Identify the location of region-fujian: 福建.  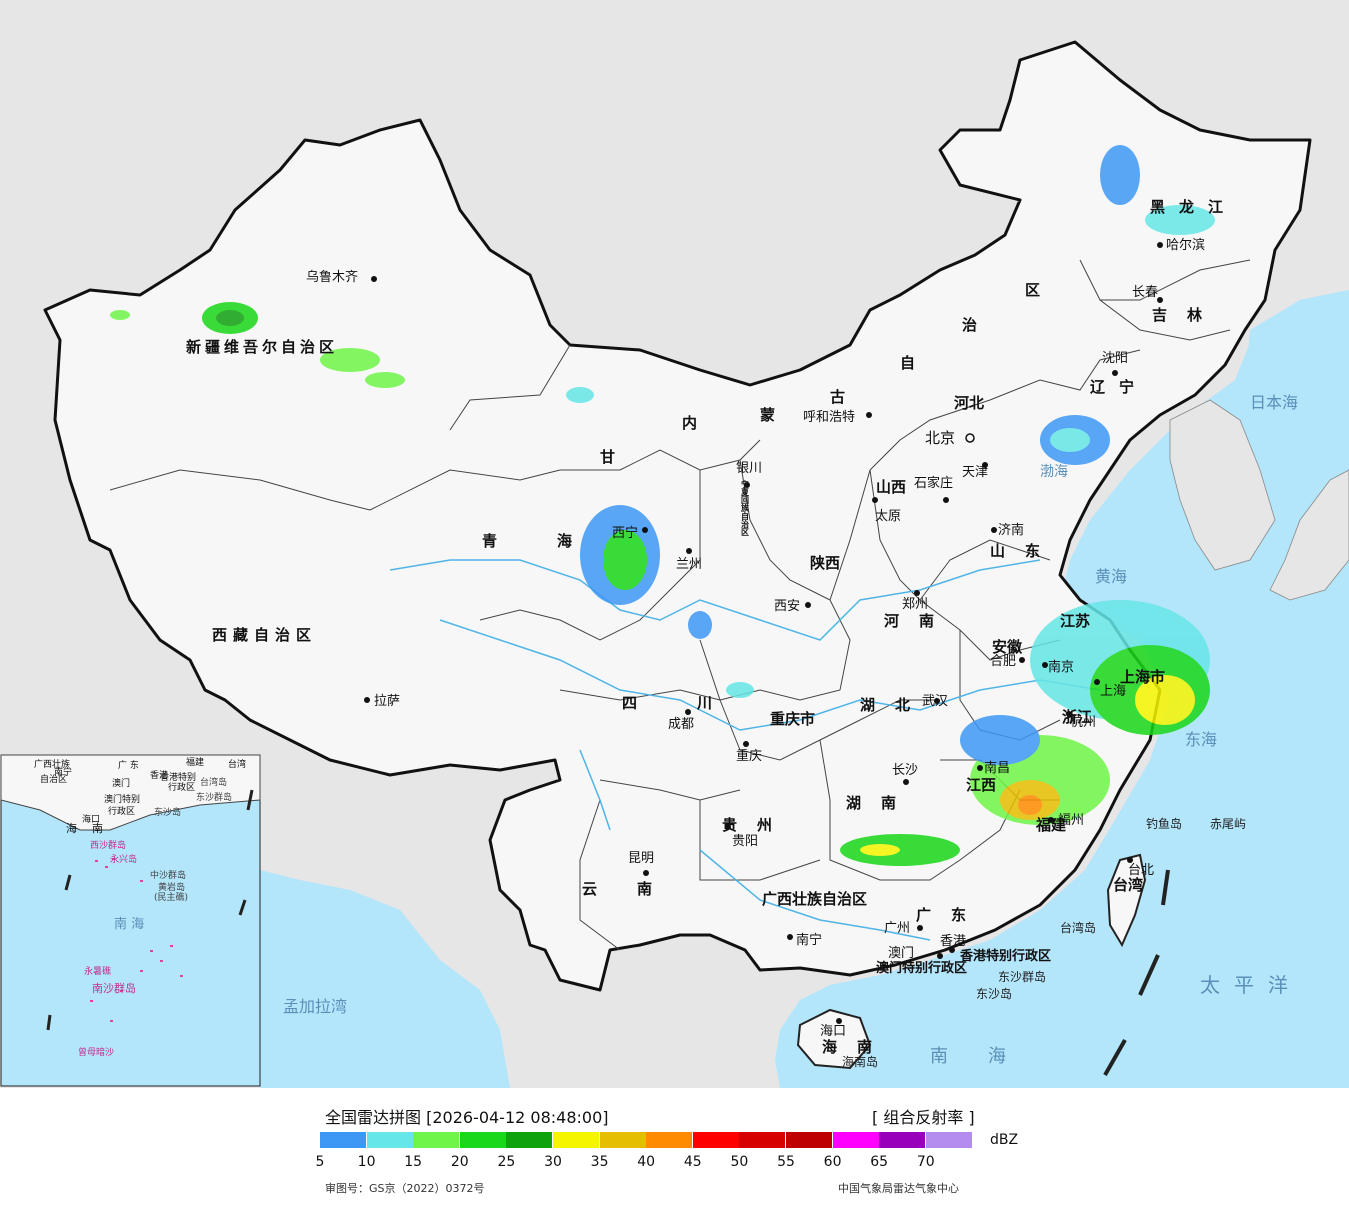
(1051, 825).